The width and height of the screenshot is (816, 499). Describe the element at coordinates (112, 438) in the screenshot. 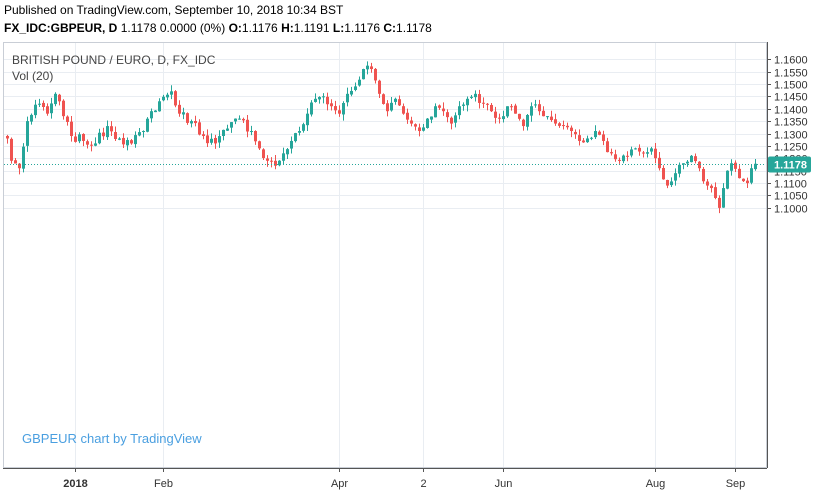

I see `watermark: GBPEUR chart by TradingView` at that location.